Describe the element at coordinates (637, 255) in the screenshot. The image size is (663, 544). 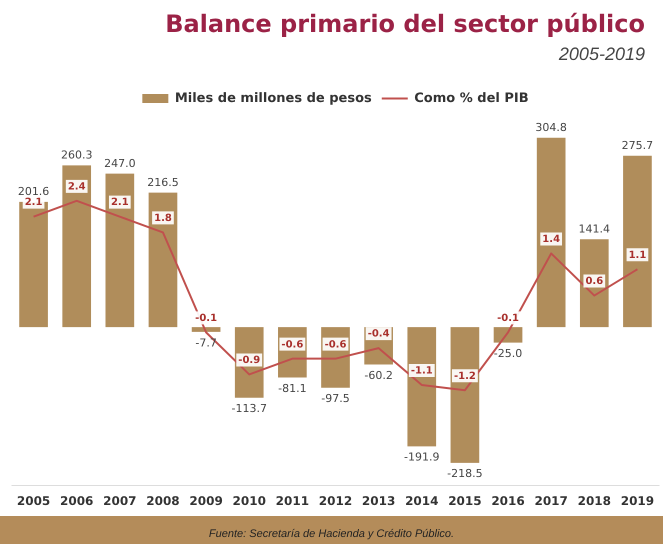
I see `data-label: 1.1` at that location.